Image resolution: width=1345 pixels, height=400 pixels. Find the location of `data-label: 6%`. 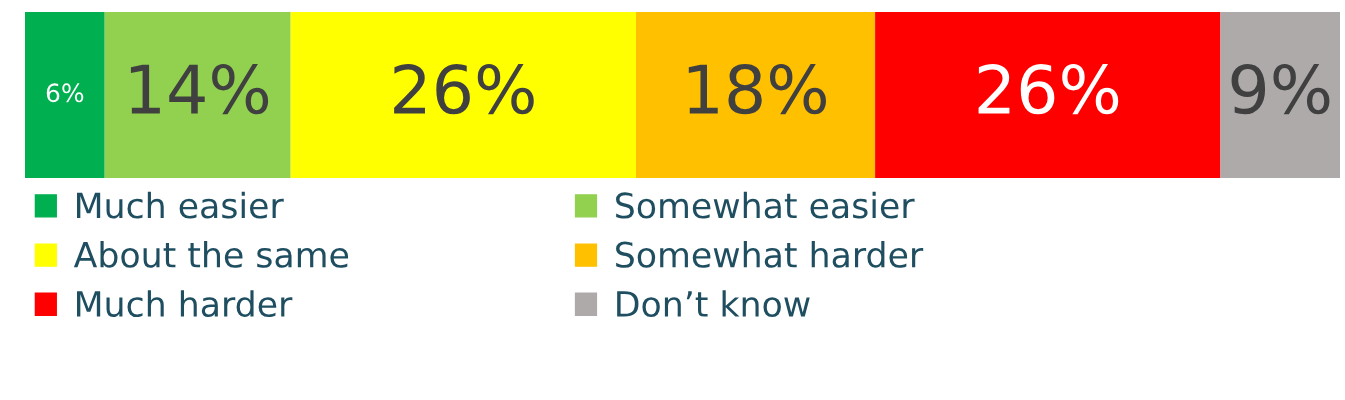

data-label: 6% is located at coordinates (65, 93).